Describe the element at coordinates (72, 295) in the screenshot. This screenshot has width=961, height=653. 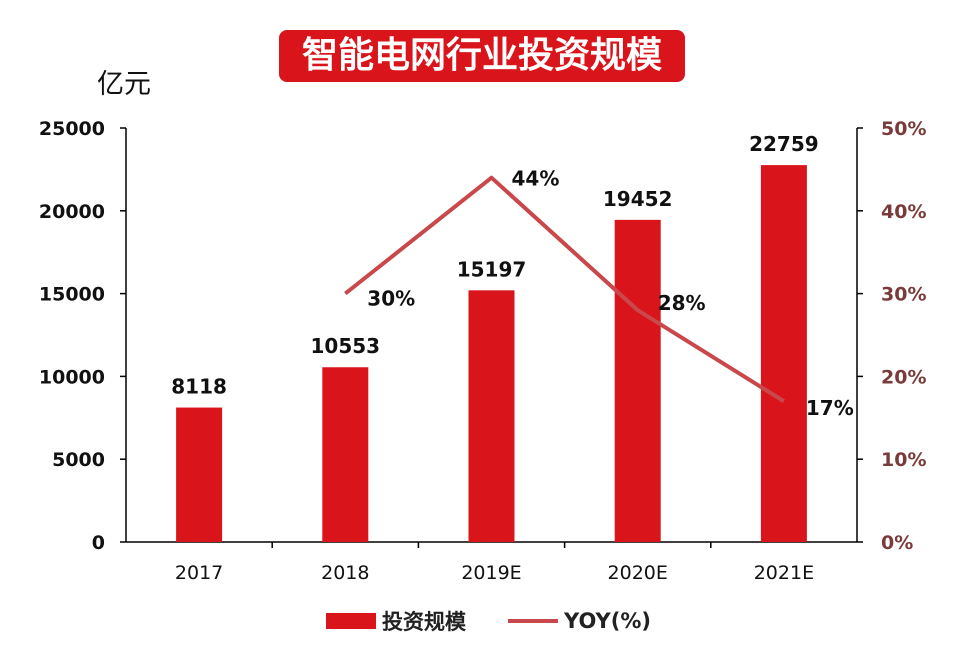
I see `y-tick-label: 15000` at that location.